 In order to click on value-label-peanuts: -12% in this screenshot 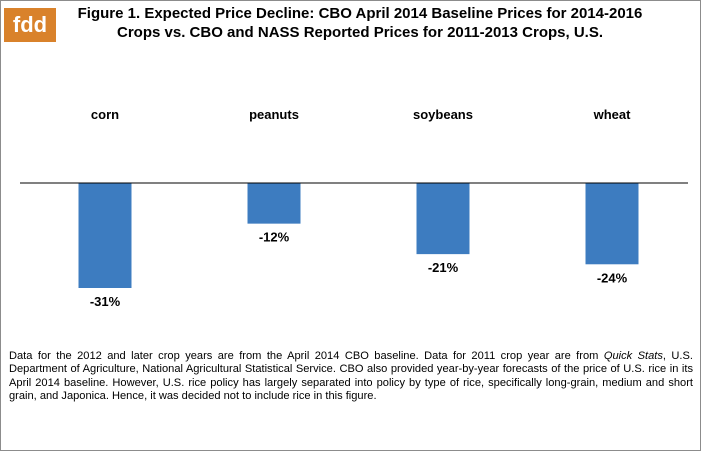, I will do `click(274, 237)`.